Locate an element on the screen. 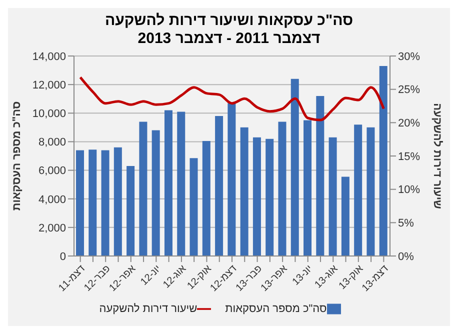 This screenshot has width=458, height=336. y2-tick-label: 5% is located at coordinates (406, 224).